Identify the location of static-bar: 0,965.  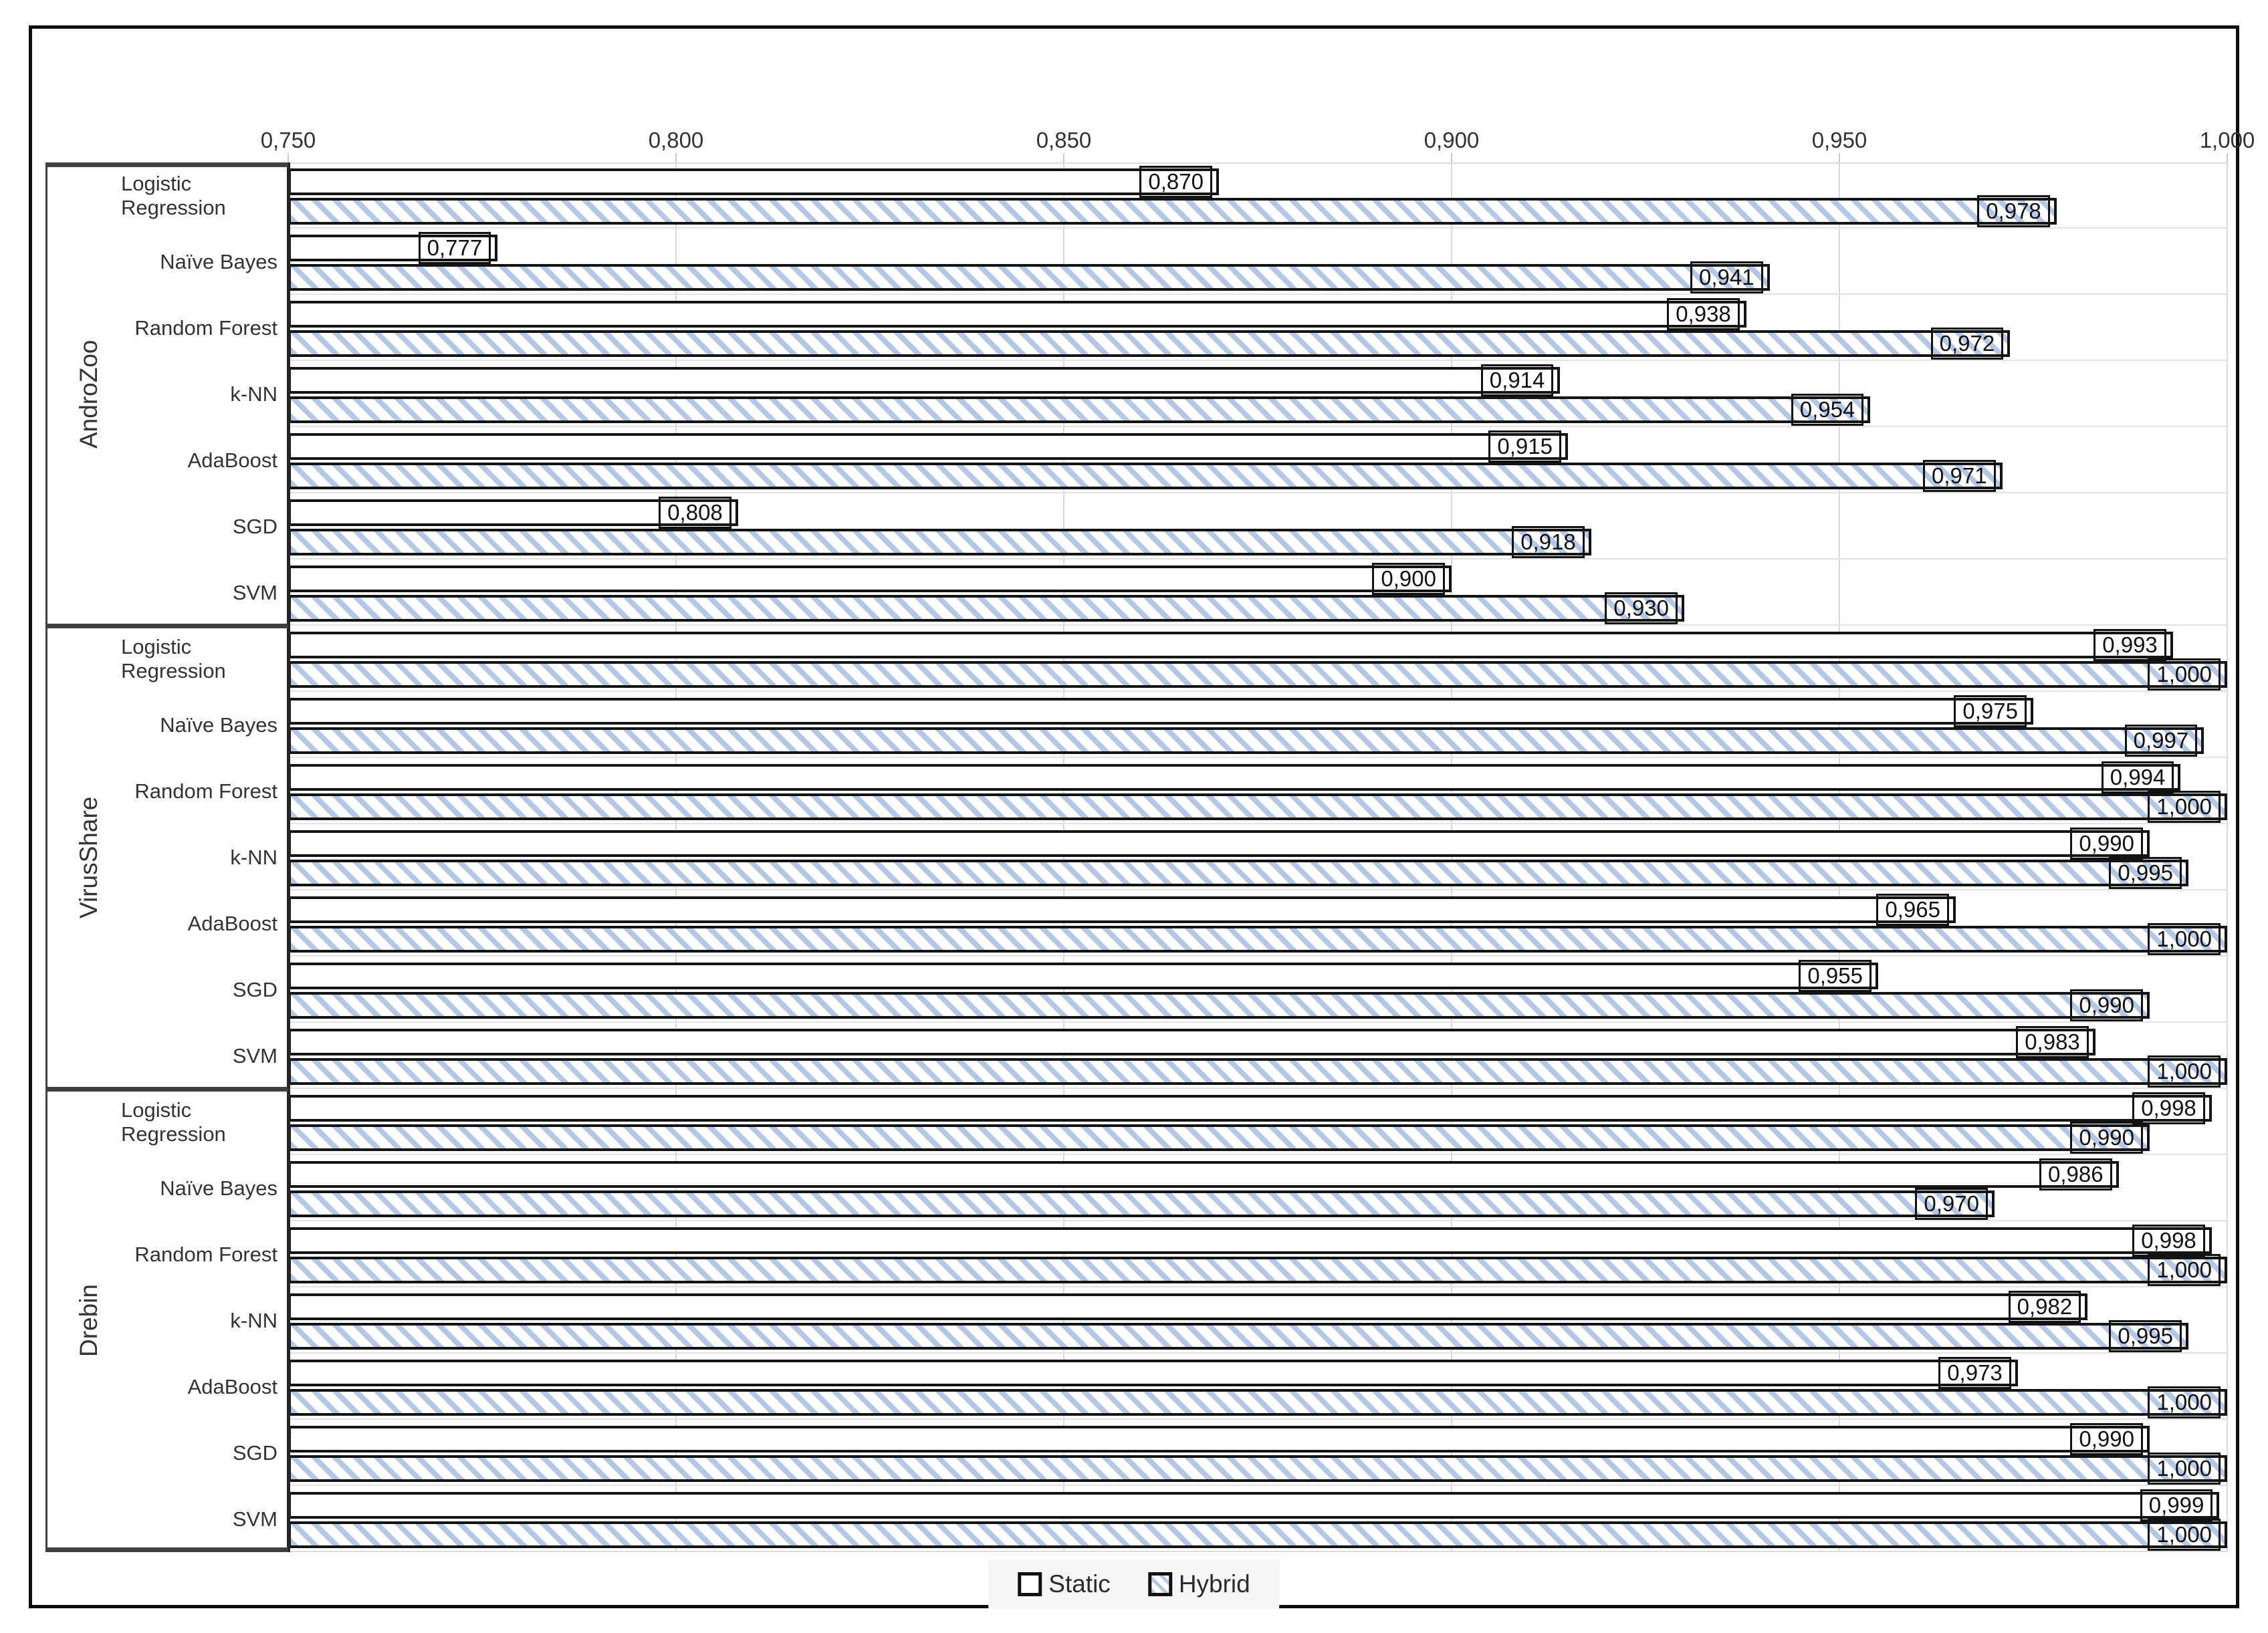
(1122, 910).